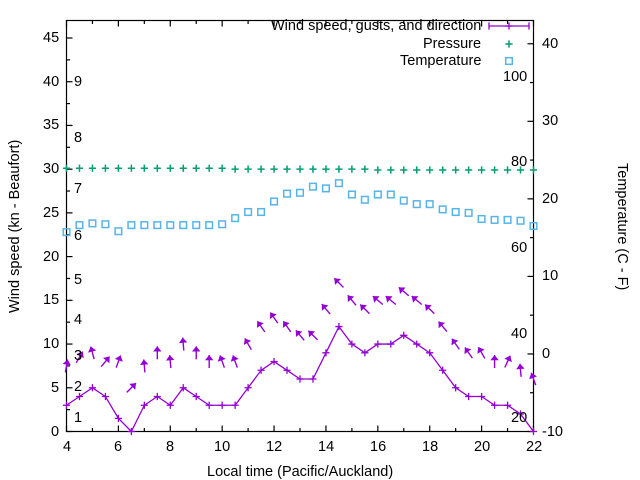 Image resolution: width=640 pixels, height=480 pixels. I want to click on fahrenheit-label-80: 80, so click(519, 162).